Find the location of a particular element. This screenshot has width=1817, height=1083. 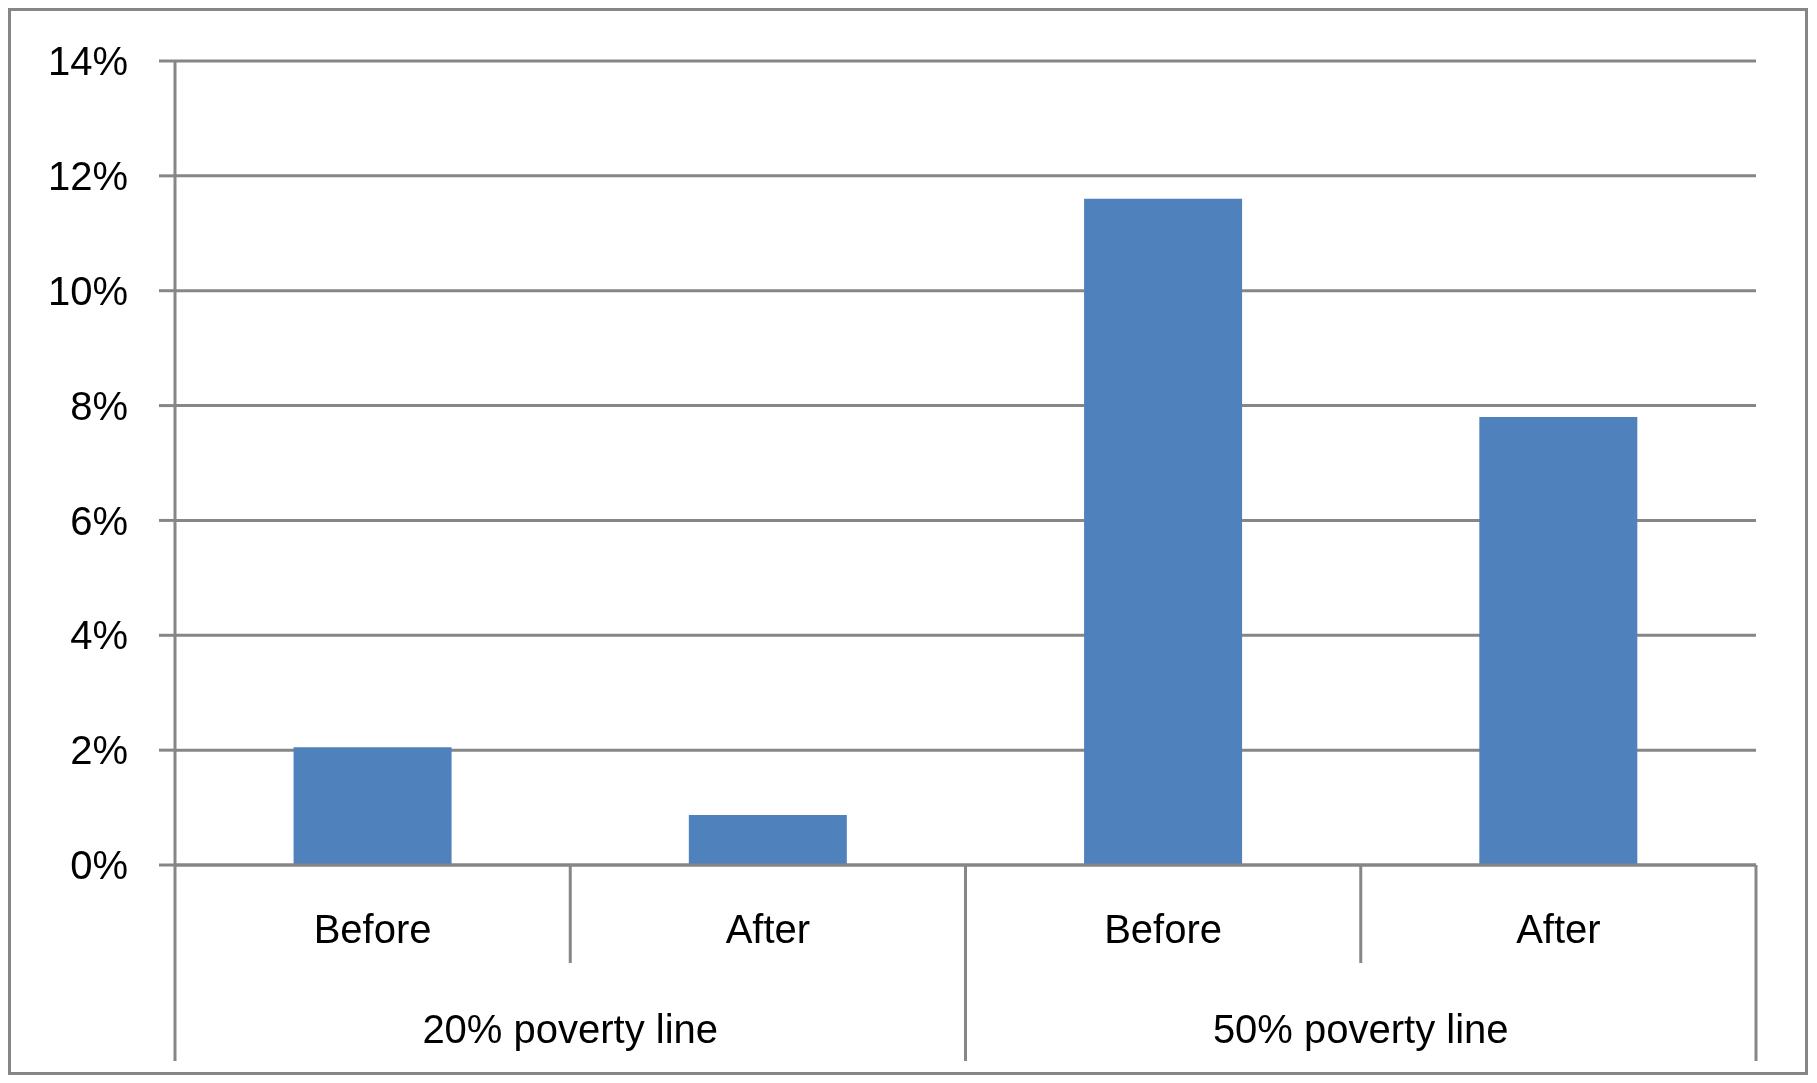

text: 50% poverty line is located at coordinates (1360, 1029).